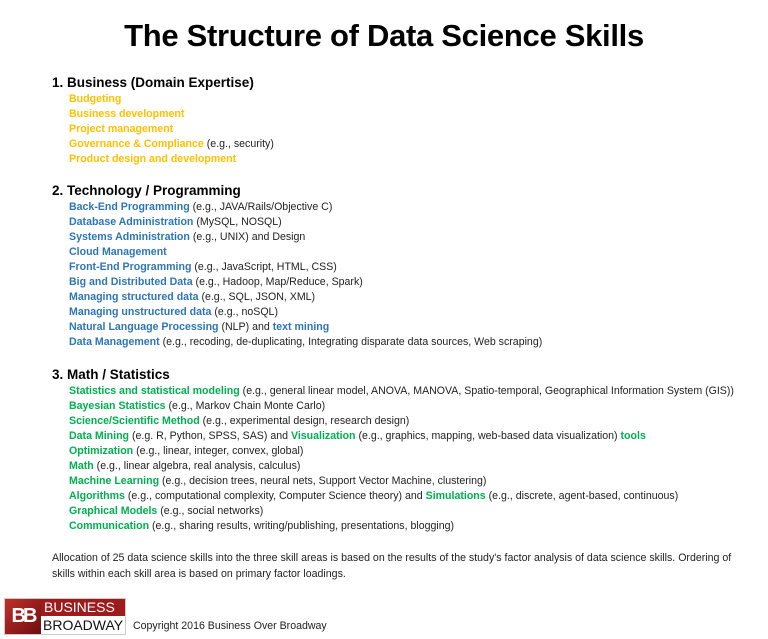 The height and width of the screenshot is (639, 768). What do you see at coordinates (238, 144) in the screenshot?
I see `skill-example: (e.g., security)` at bounding box center [238, 144].